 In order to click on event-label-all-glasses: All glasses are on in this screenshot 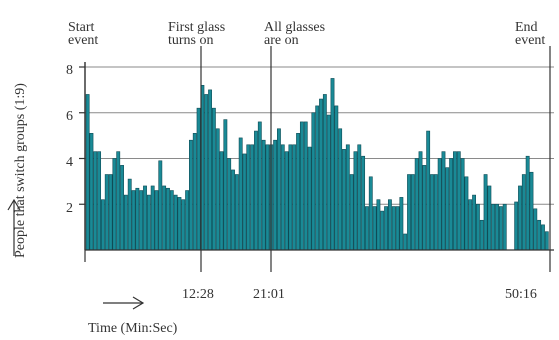, I will do `click(296, 34)`.